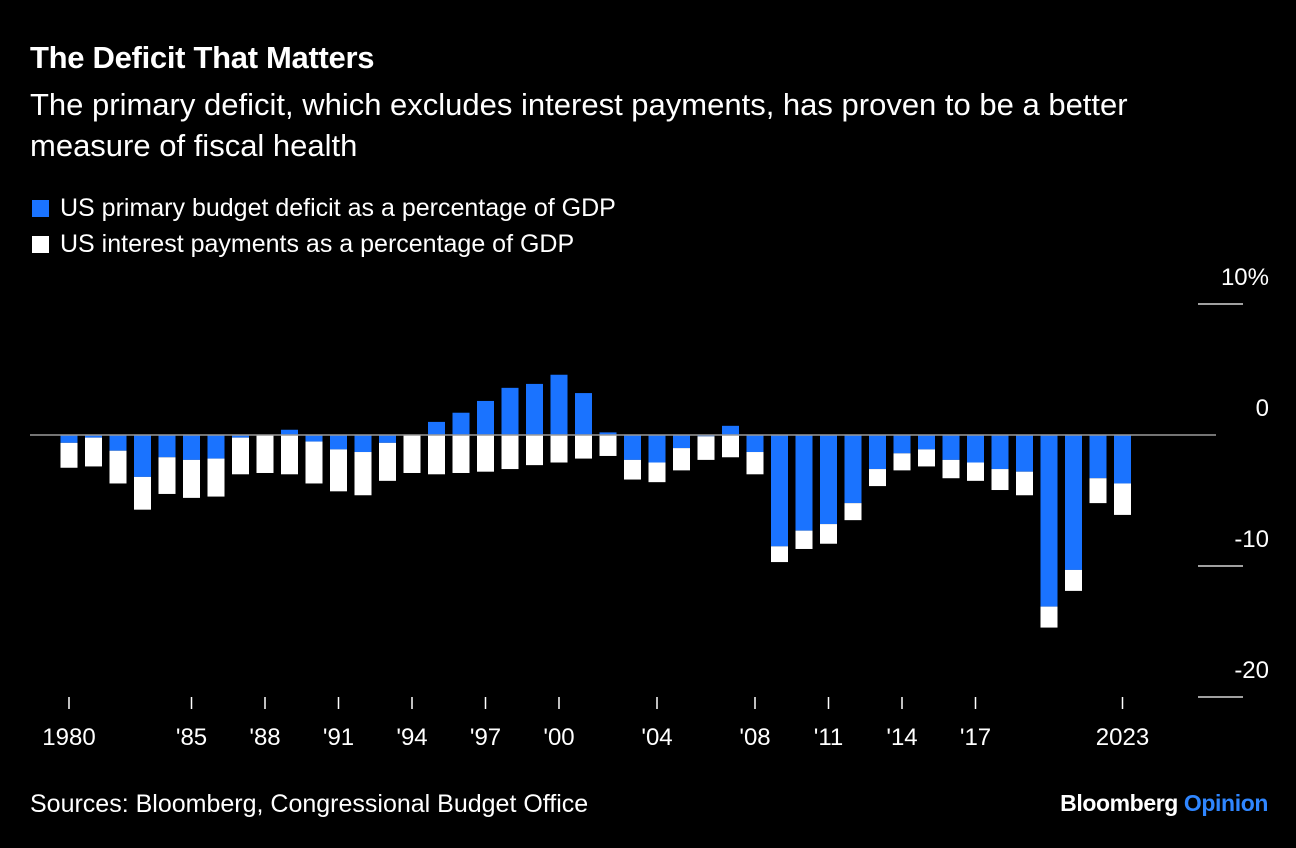 This screenshot has width=1296, height=848. What do you see at coordinates (902, 444) in the screenshot?
I see `bar-primary-2014` at bounding box center [902, 444].